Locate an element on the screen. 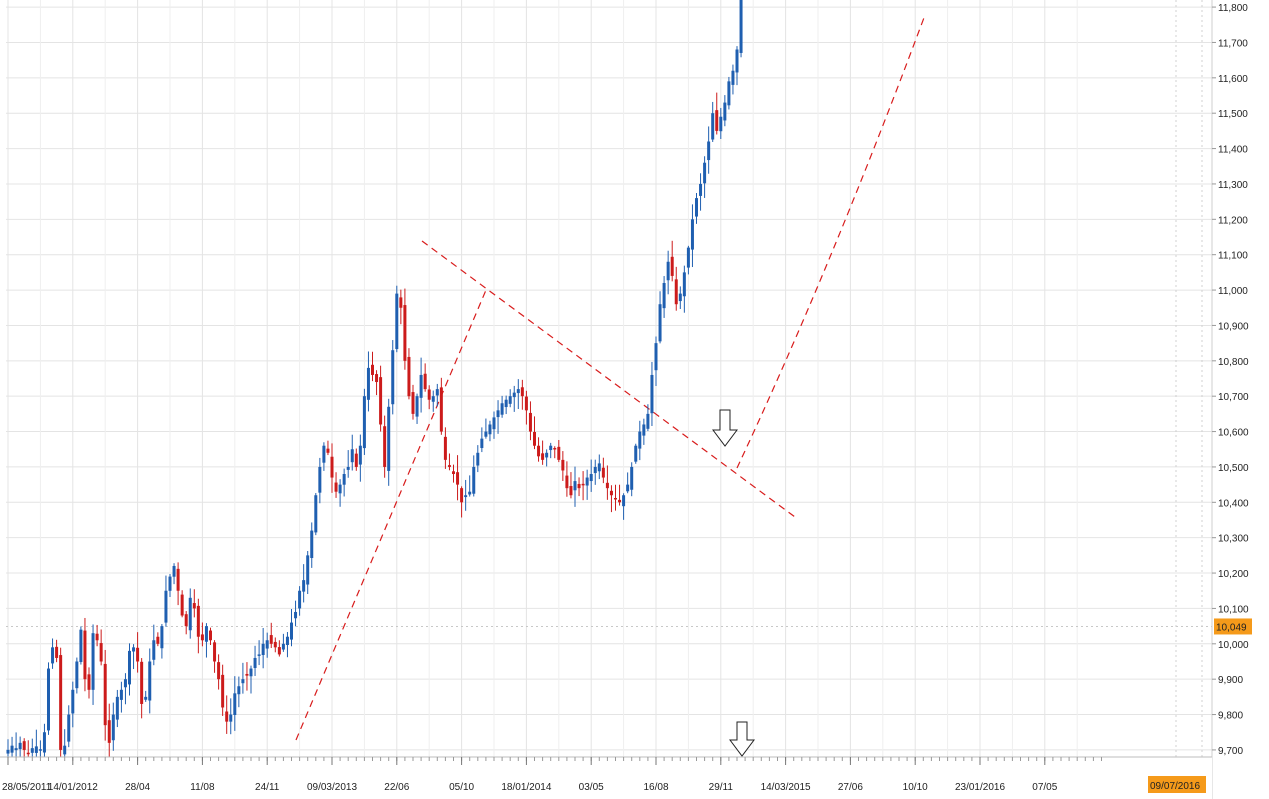 The image size is (1269, 799). y-tick-label: 10,000 is located at coordinates (1233, 645).